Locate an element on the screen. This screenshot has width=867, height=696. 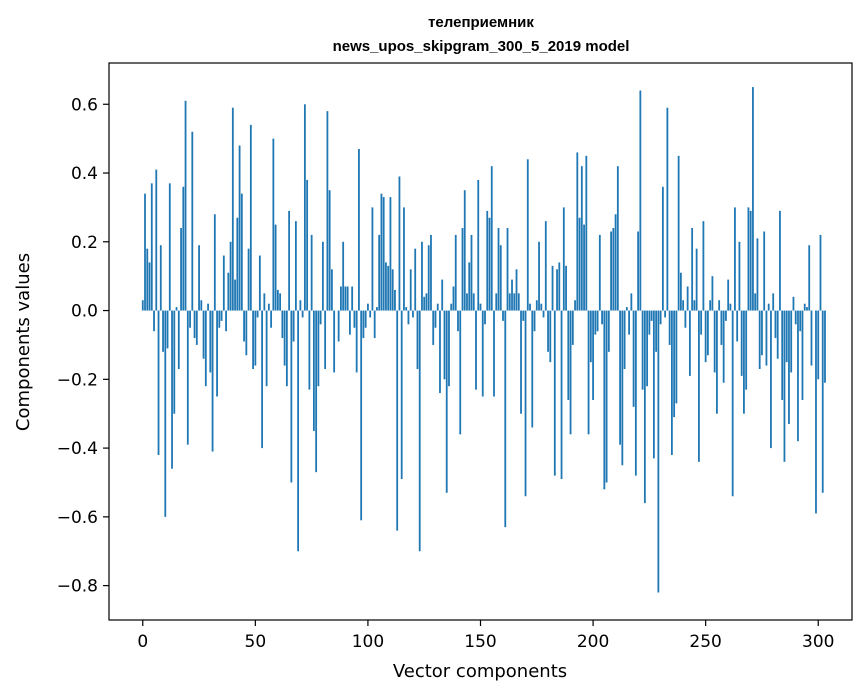
x-tick-label: 100 is located at coordinates (368, 642).